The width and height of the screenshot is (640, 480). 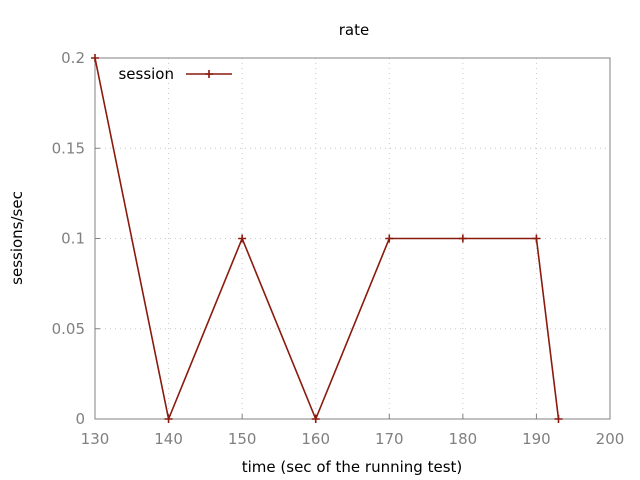 I want to click on x-axis-title: time (sec of the running test), so click(x=352, y=467).